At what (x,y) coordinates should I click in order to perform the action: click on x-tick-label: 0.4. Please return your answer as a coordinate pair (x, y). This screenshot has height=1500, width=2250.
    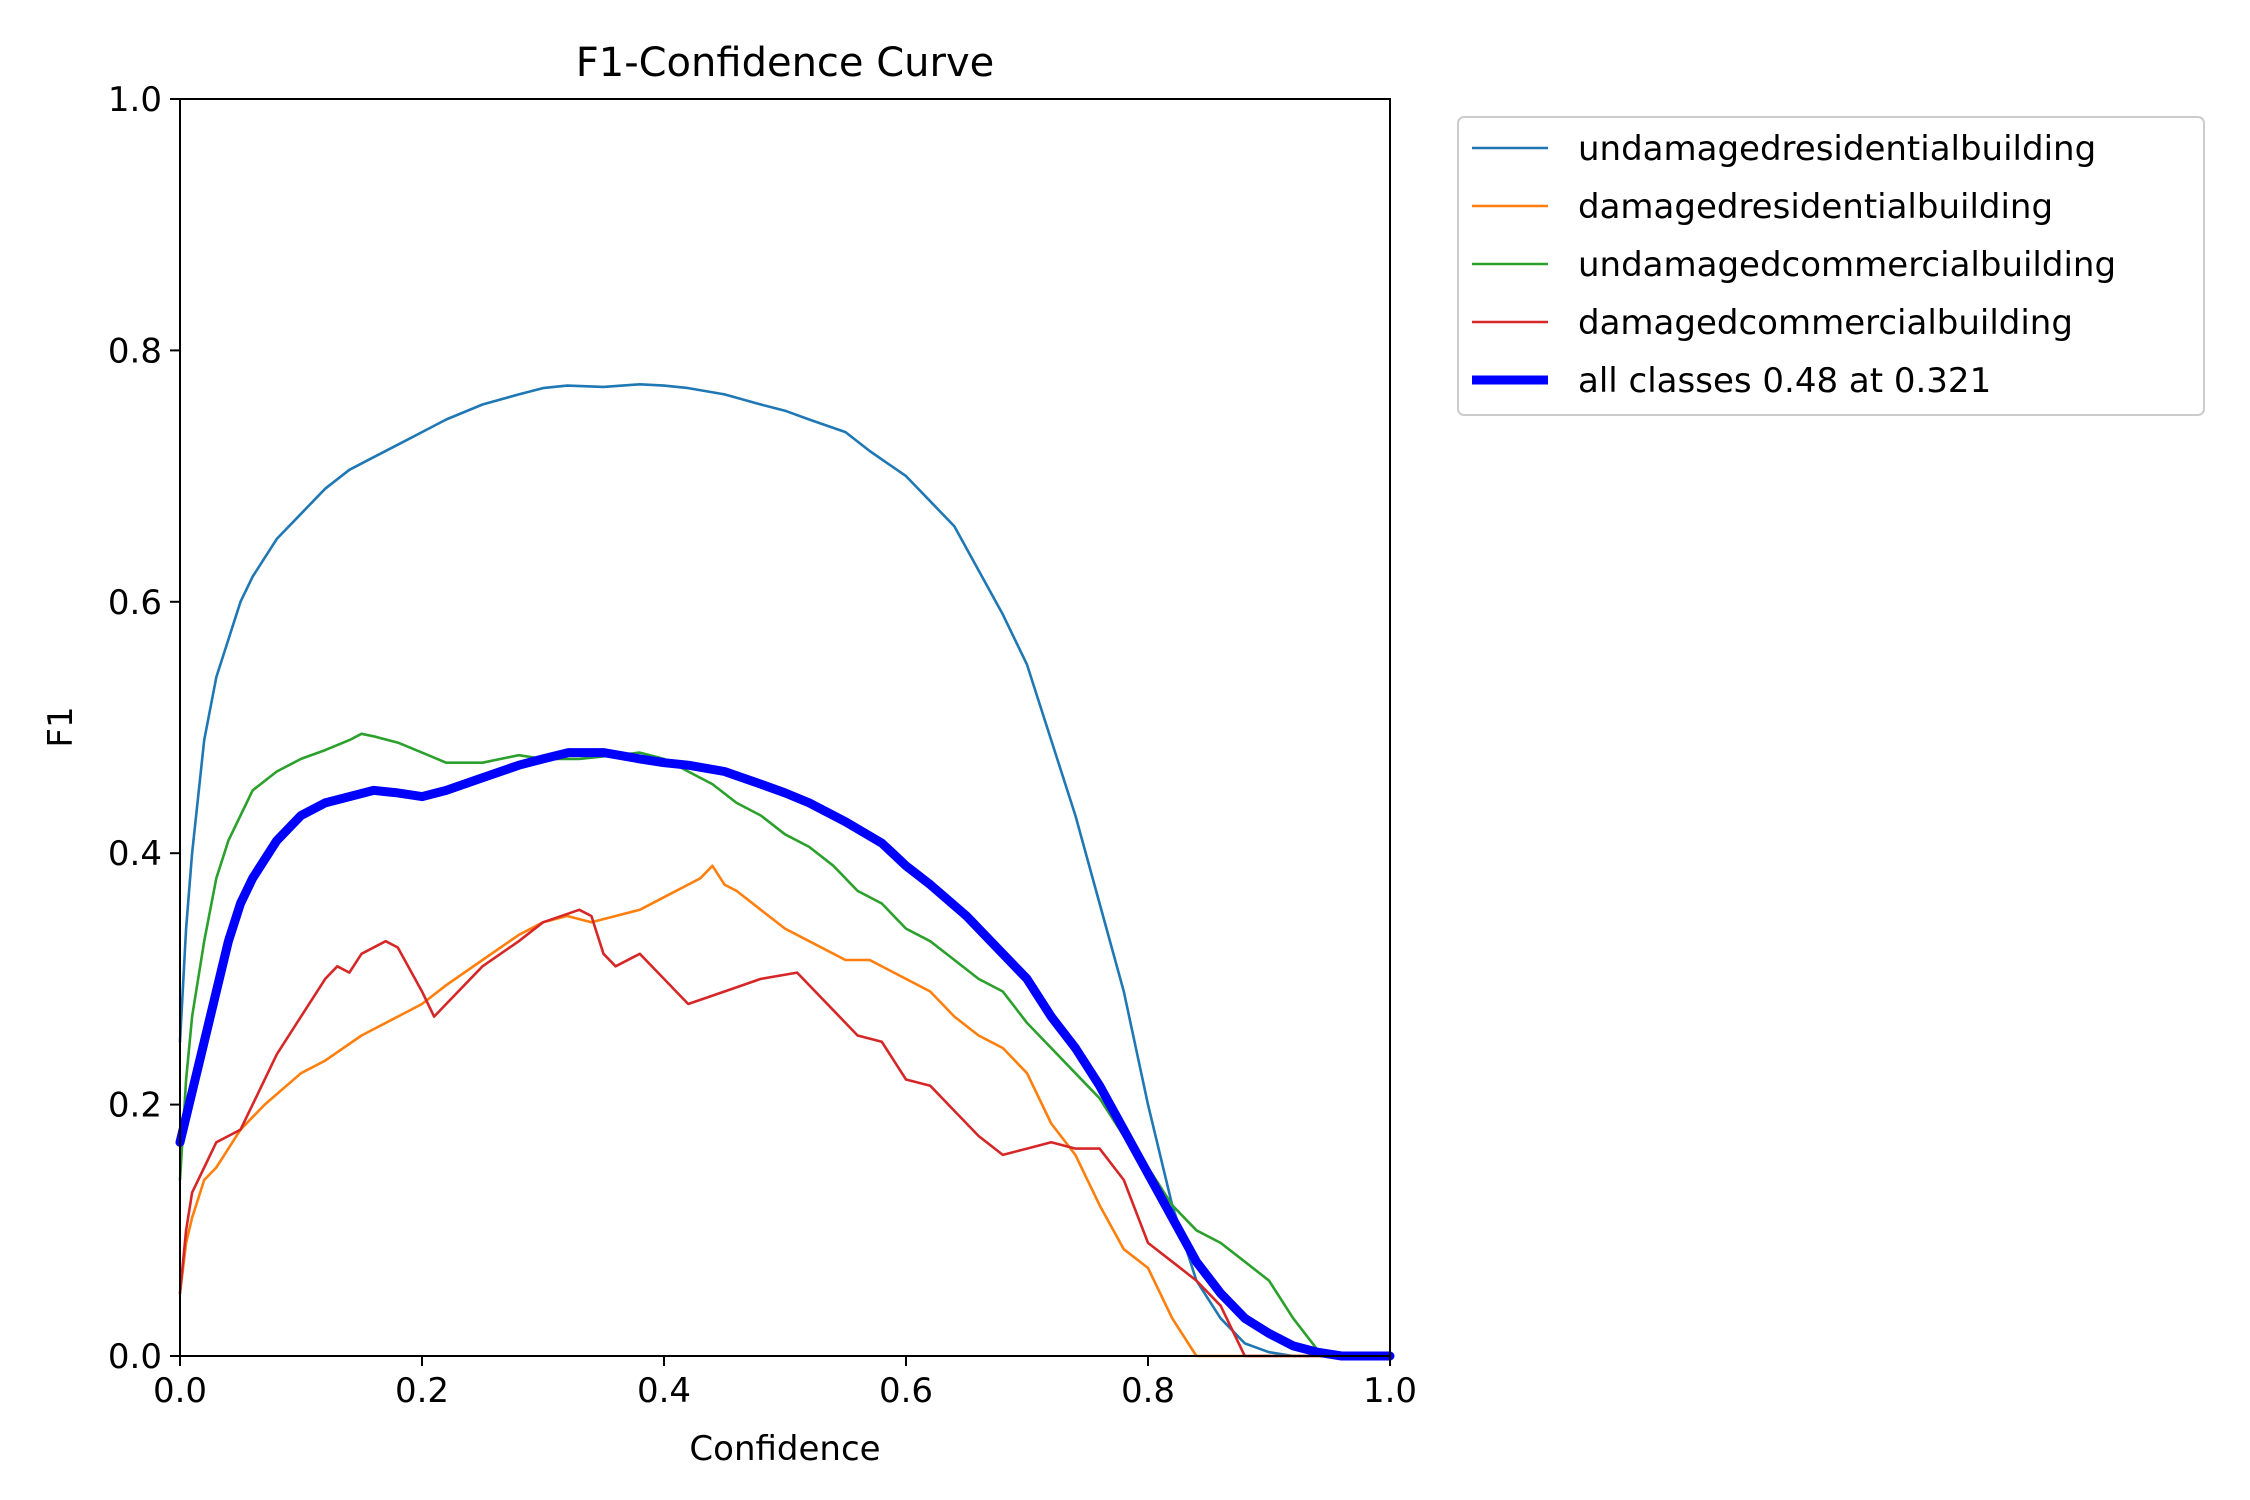
    Looking at the image, I should click on (664, 1391).